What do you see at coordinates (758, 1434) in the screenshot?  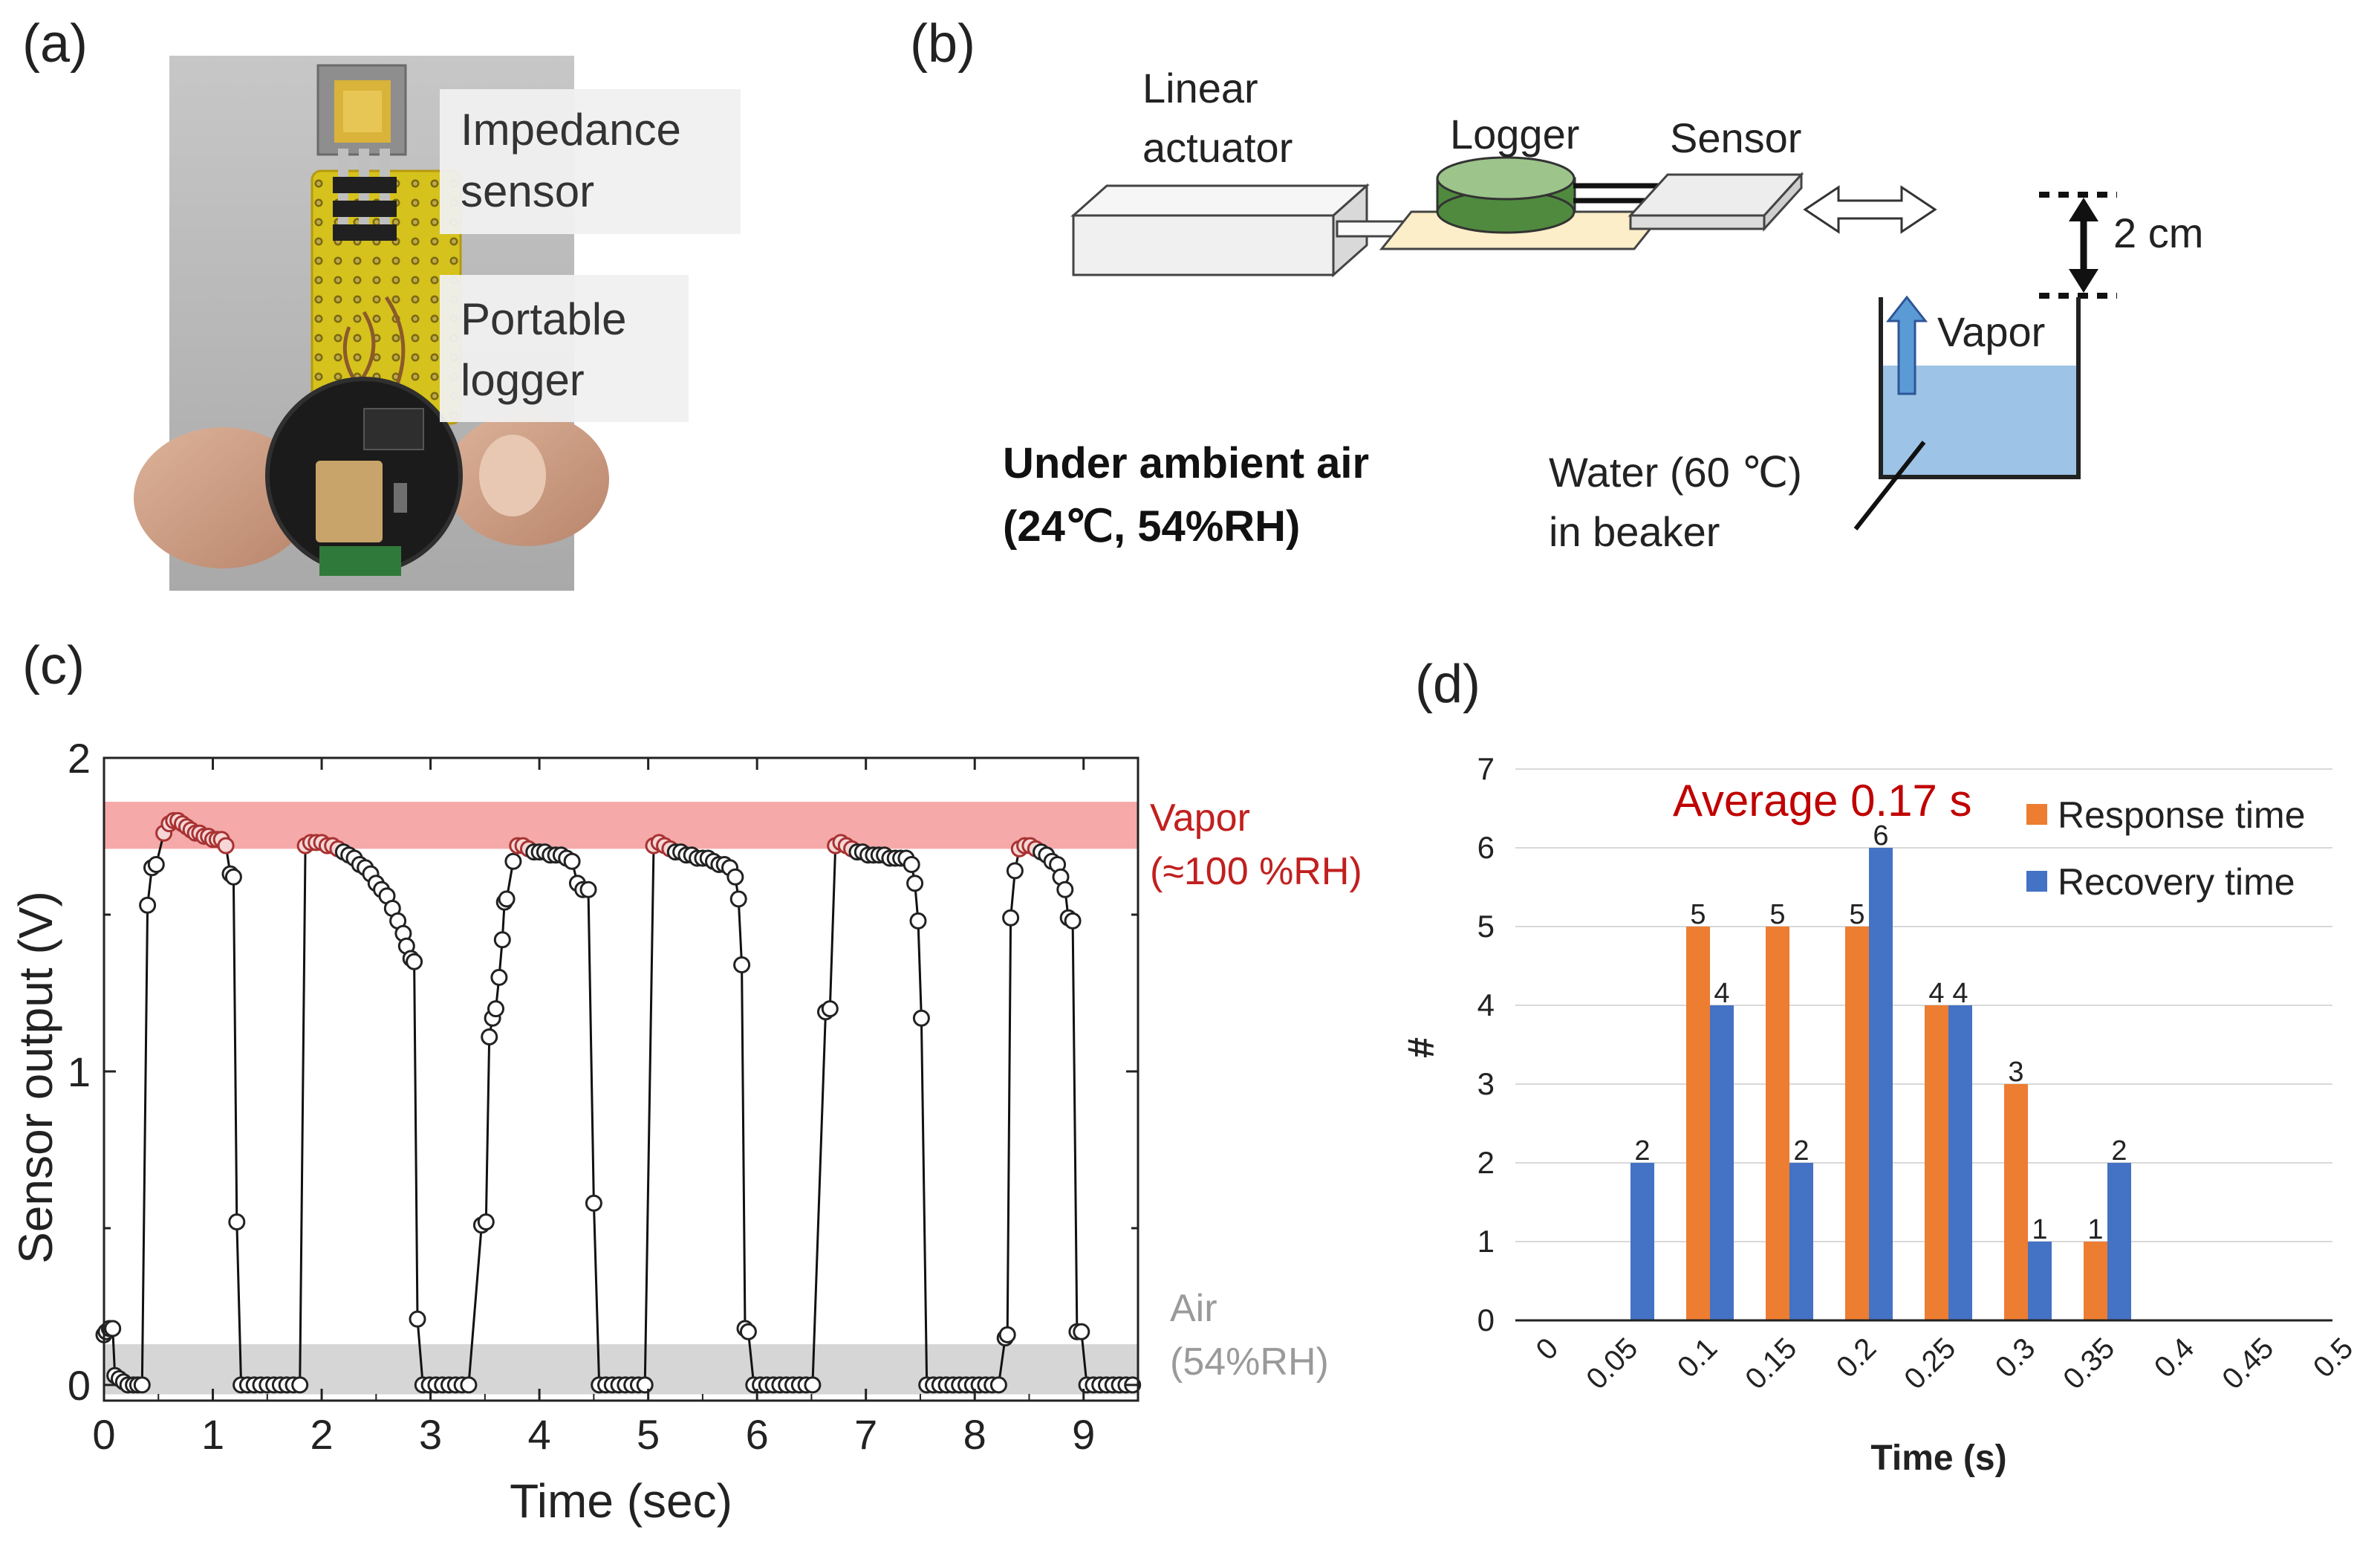 I see `x-tick-label: 6` at bounding box center [758, 1434].